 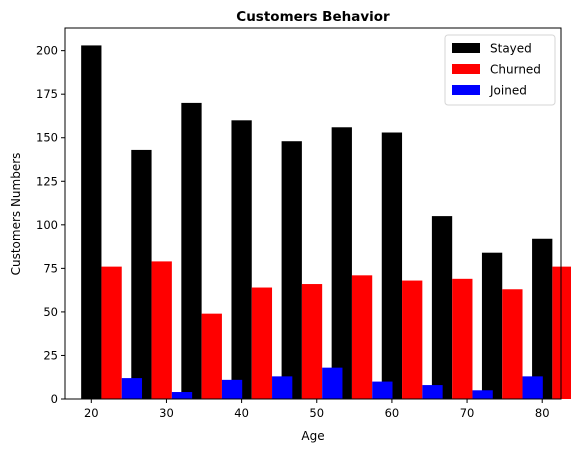 I want to click on y-tick-label-2: 50, so click(x=50, y=312).